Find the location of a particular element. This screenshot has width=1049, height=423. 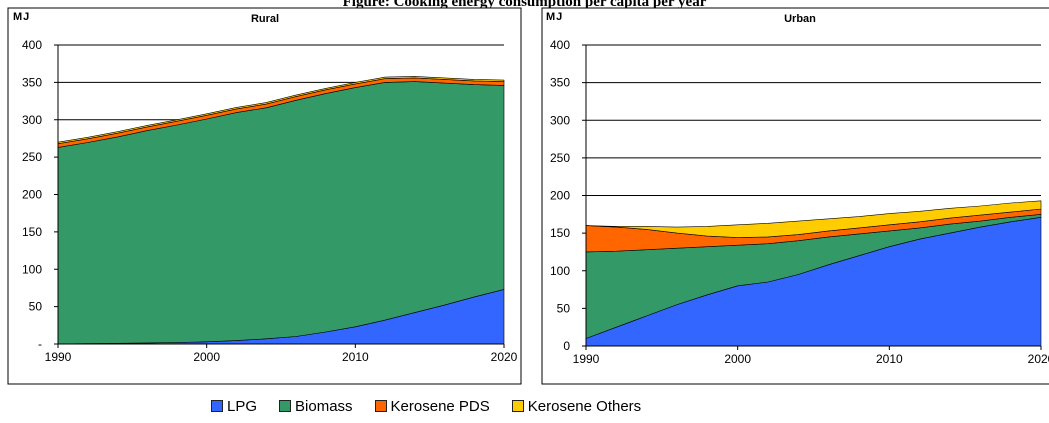

area-kerosene-others-urban is located at coordinates (813, 219).